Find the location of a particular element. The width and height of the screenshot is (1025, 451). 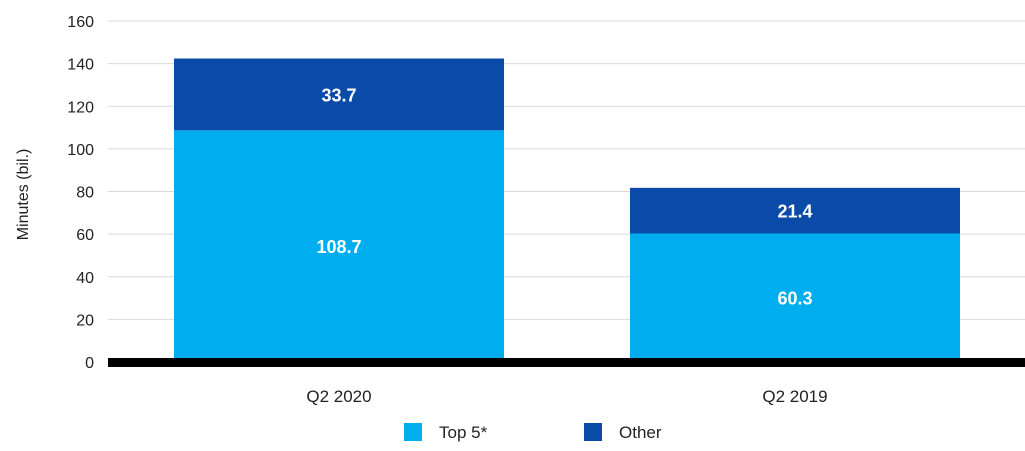

legend-swatch-top5 is located at coordinates (413, 432).